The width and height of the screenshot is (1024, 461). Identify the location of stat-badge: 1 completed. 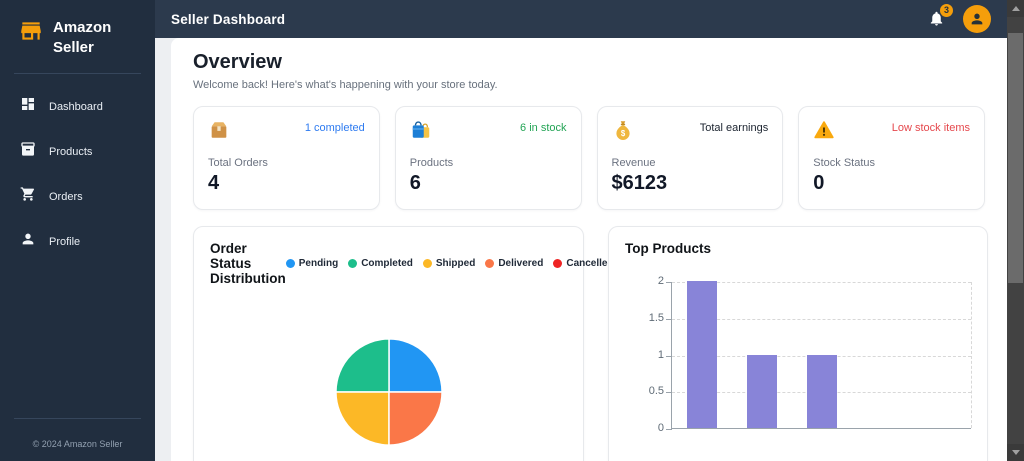
(334, 128).